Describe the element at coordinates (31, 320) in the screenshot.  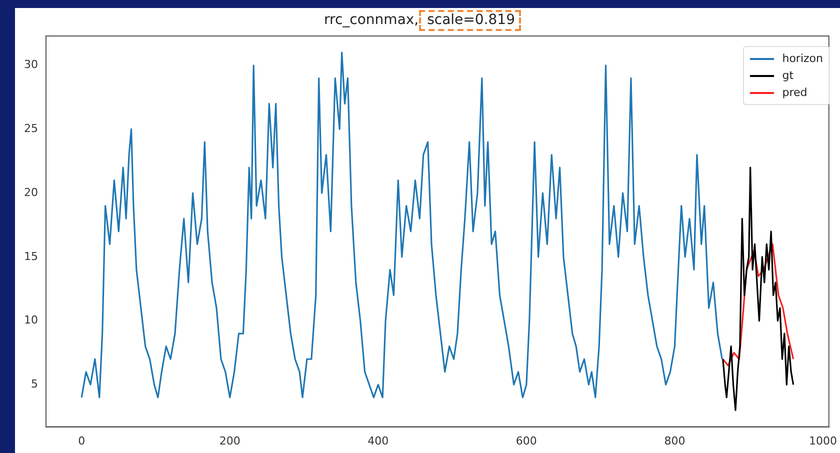
I see `y-tick-label: 10` at that location.